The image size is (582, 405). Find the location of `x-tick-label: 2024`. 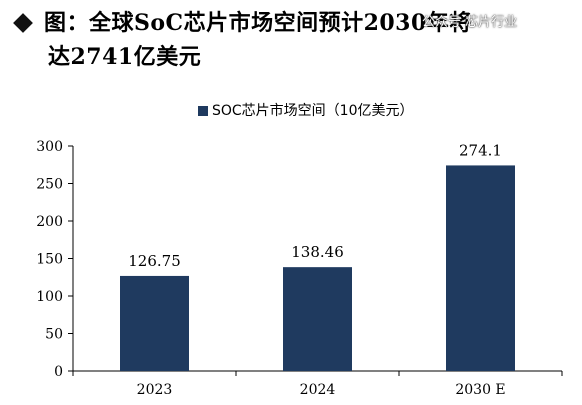

x-tick-label: 2024 is located at coordinates (318, 390).